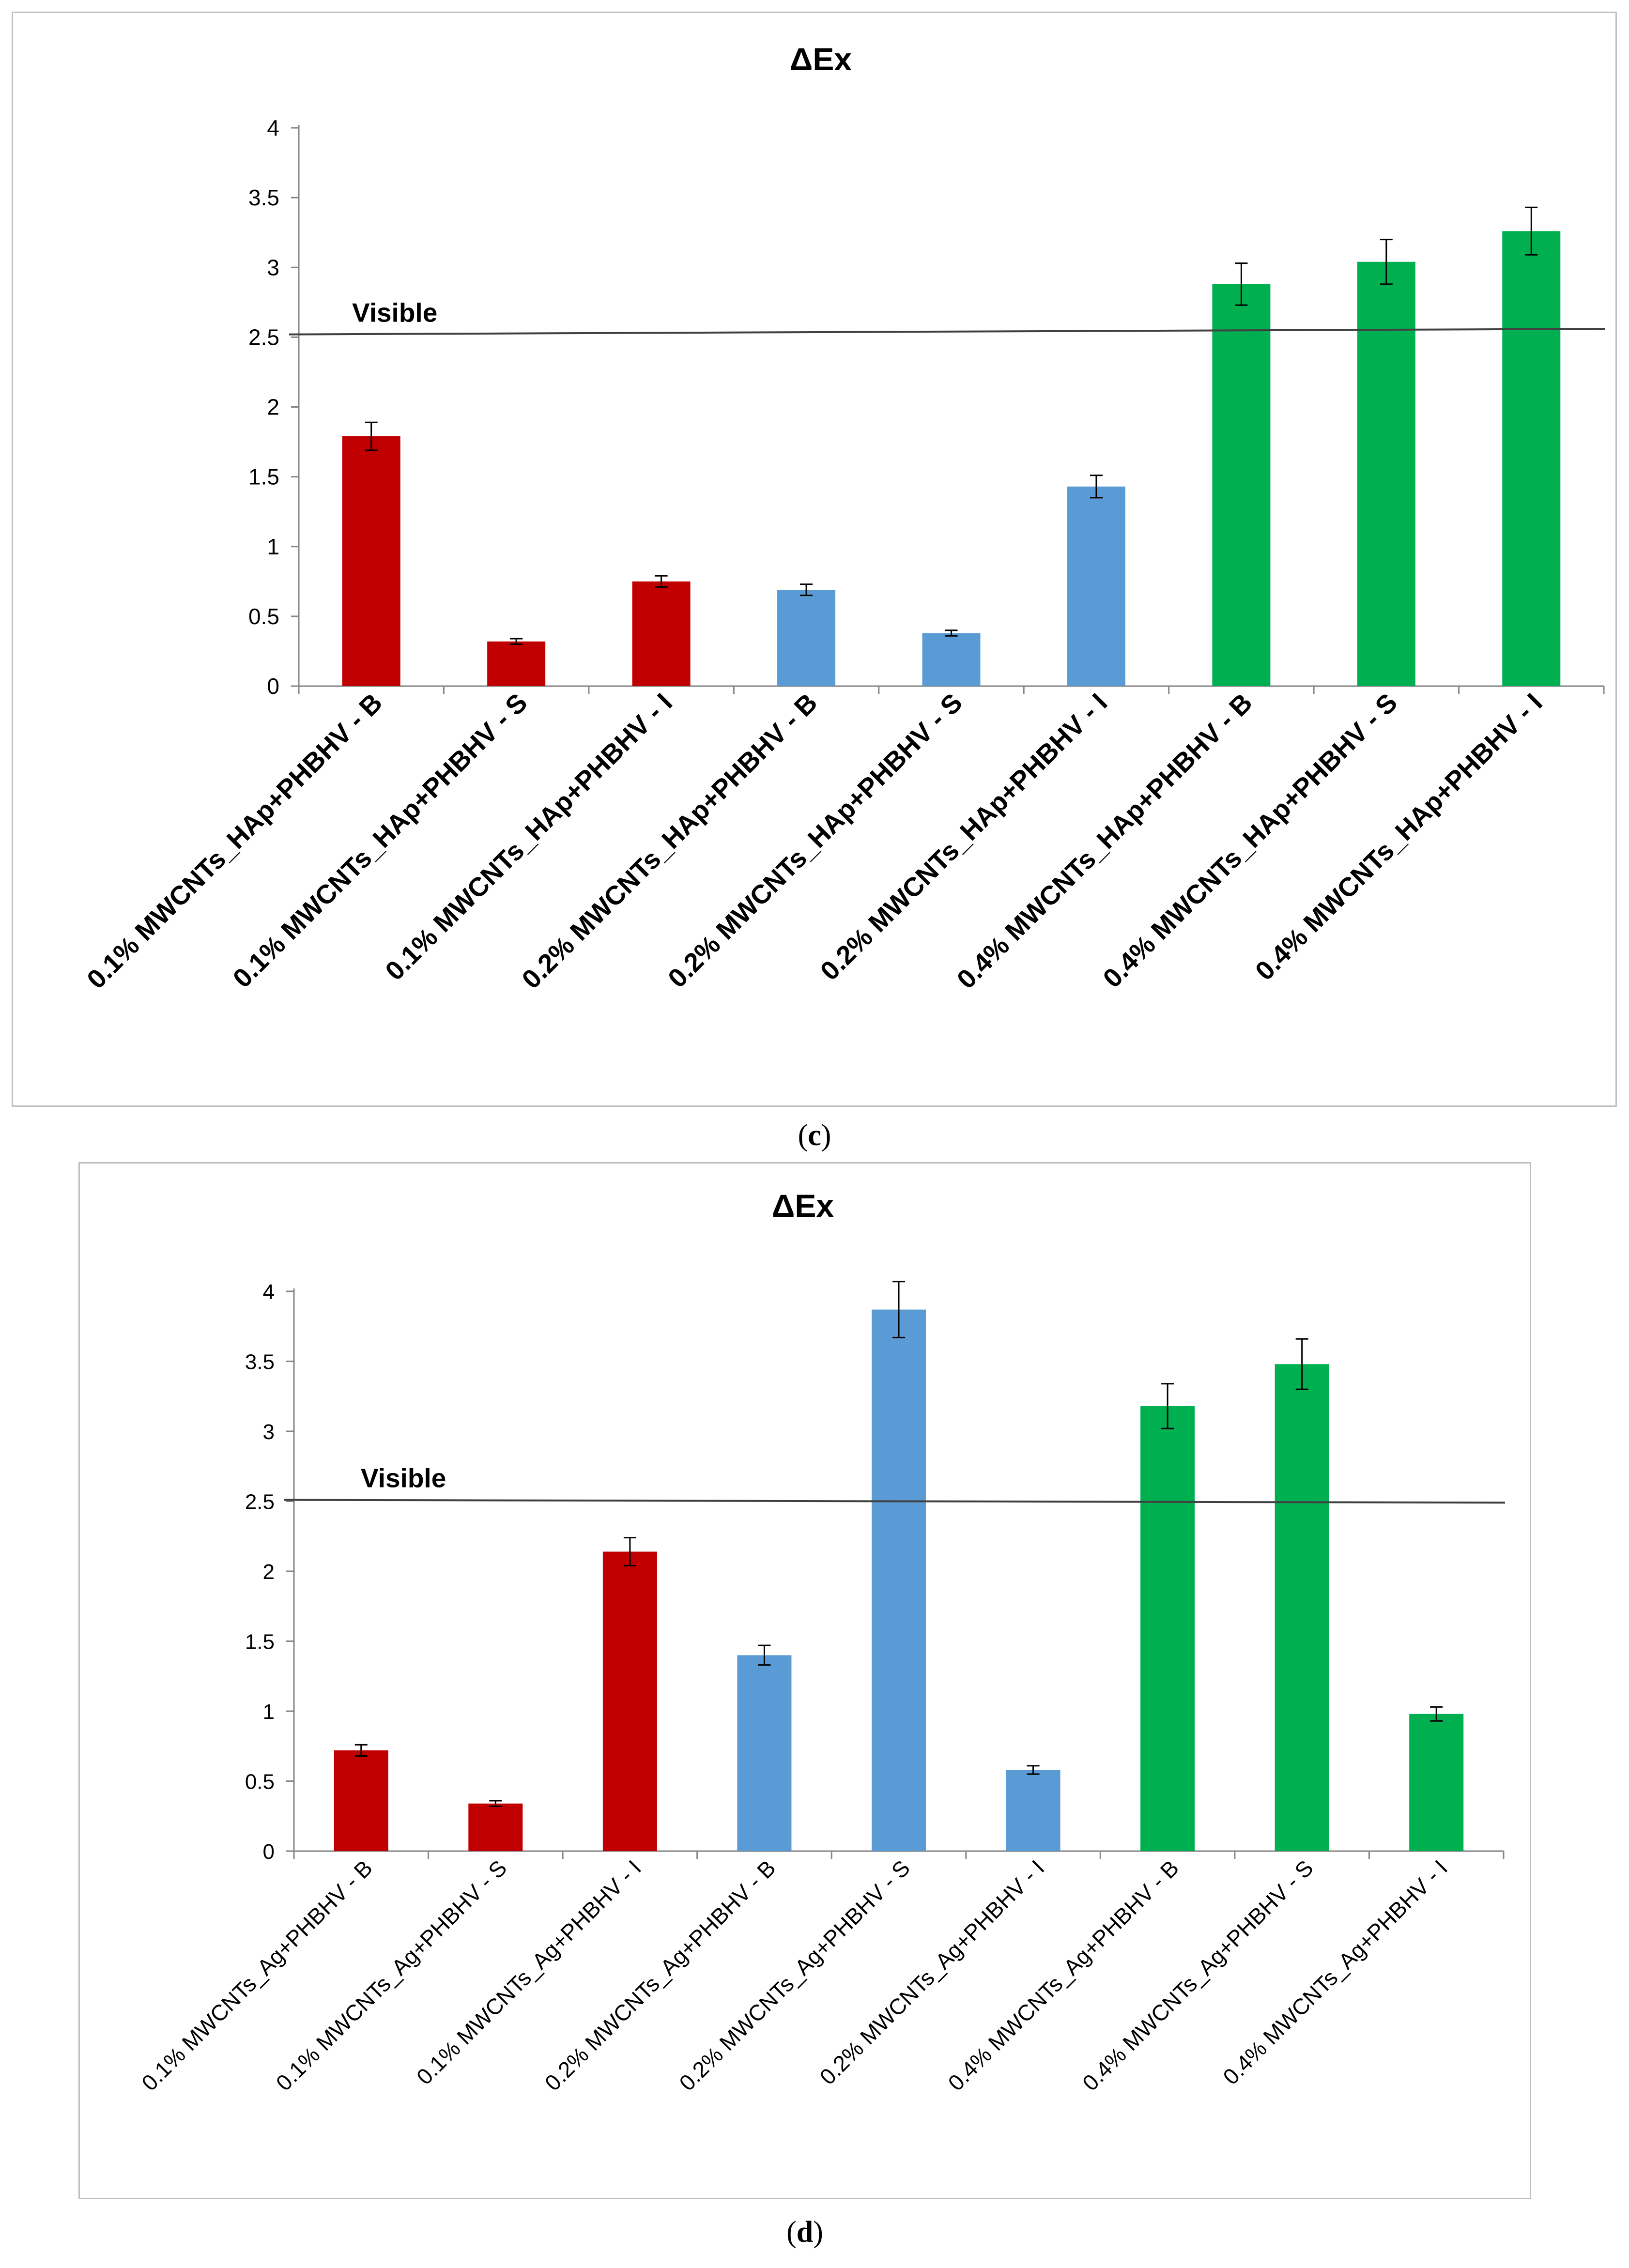 Image resolution: width=1629 pixels, height=2268 pixels. I want to click on category-label: 0.4% MWCNTs_Ag+PHBHV - S, so click(1197, 1976).